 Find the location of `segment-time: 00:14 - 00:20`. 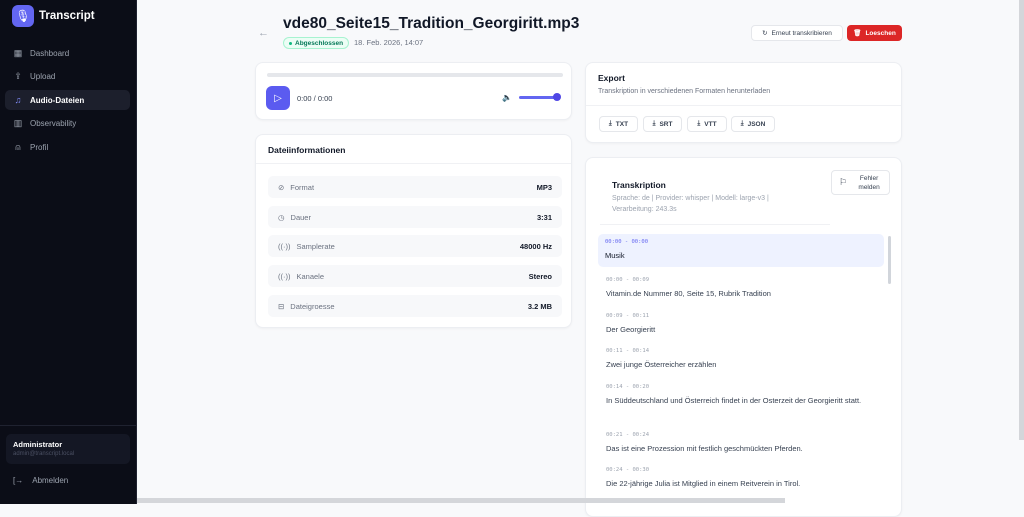

segment-time: 00:14 - 00:20 is located at coordinates (628, 387).